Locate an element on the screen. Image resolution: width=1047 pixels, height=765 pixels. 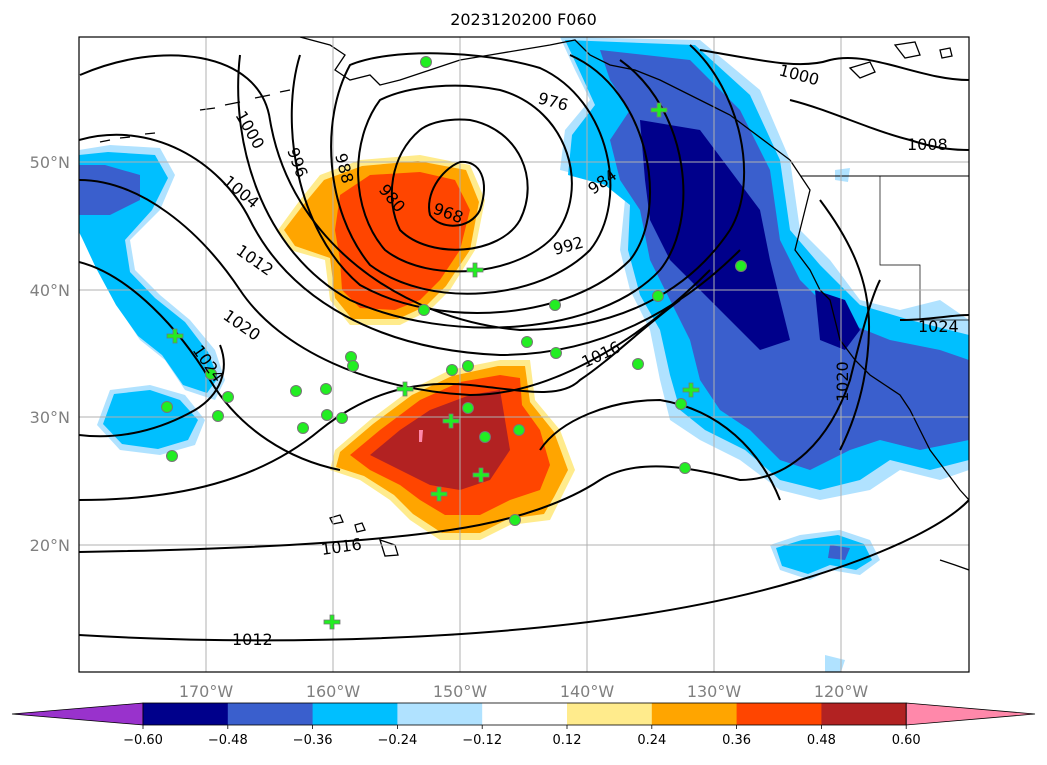
lat-label: 40°N is located at coordinates (50, 290).